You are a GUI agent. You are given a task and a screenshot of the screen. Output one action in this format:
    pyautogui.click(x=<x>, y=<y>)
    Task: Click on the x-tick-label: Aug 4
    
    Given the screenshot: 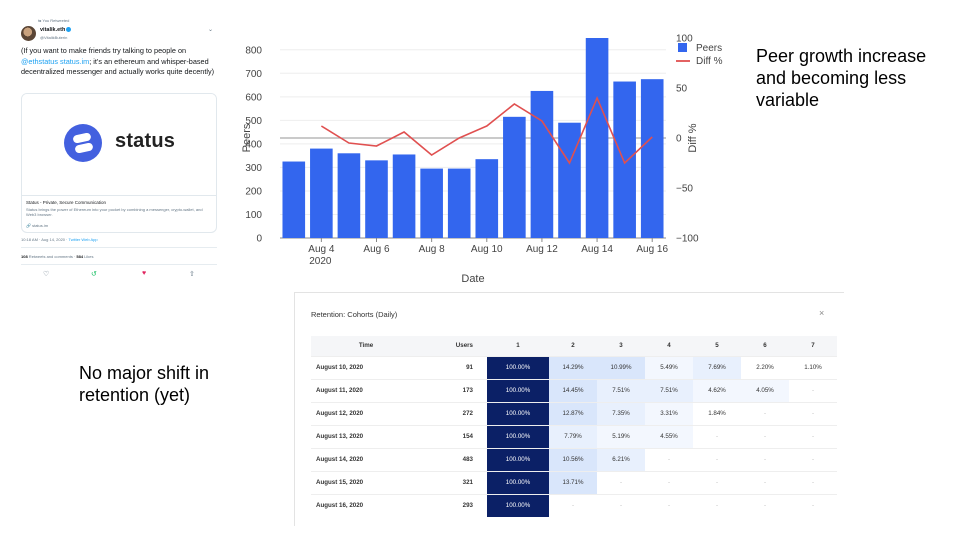 What is the action you would take?
    pyautogui.click(x=321, y=249)
    